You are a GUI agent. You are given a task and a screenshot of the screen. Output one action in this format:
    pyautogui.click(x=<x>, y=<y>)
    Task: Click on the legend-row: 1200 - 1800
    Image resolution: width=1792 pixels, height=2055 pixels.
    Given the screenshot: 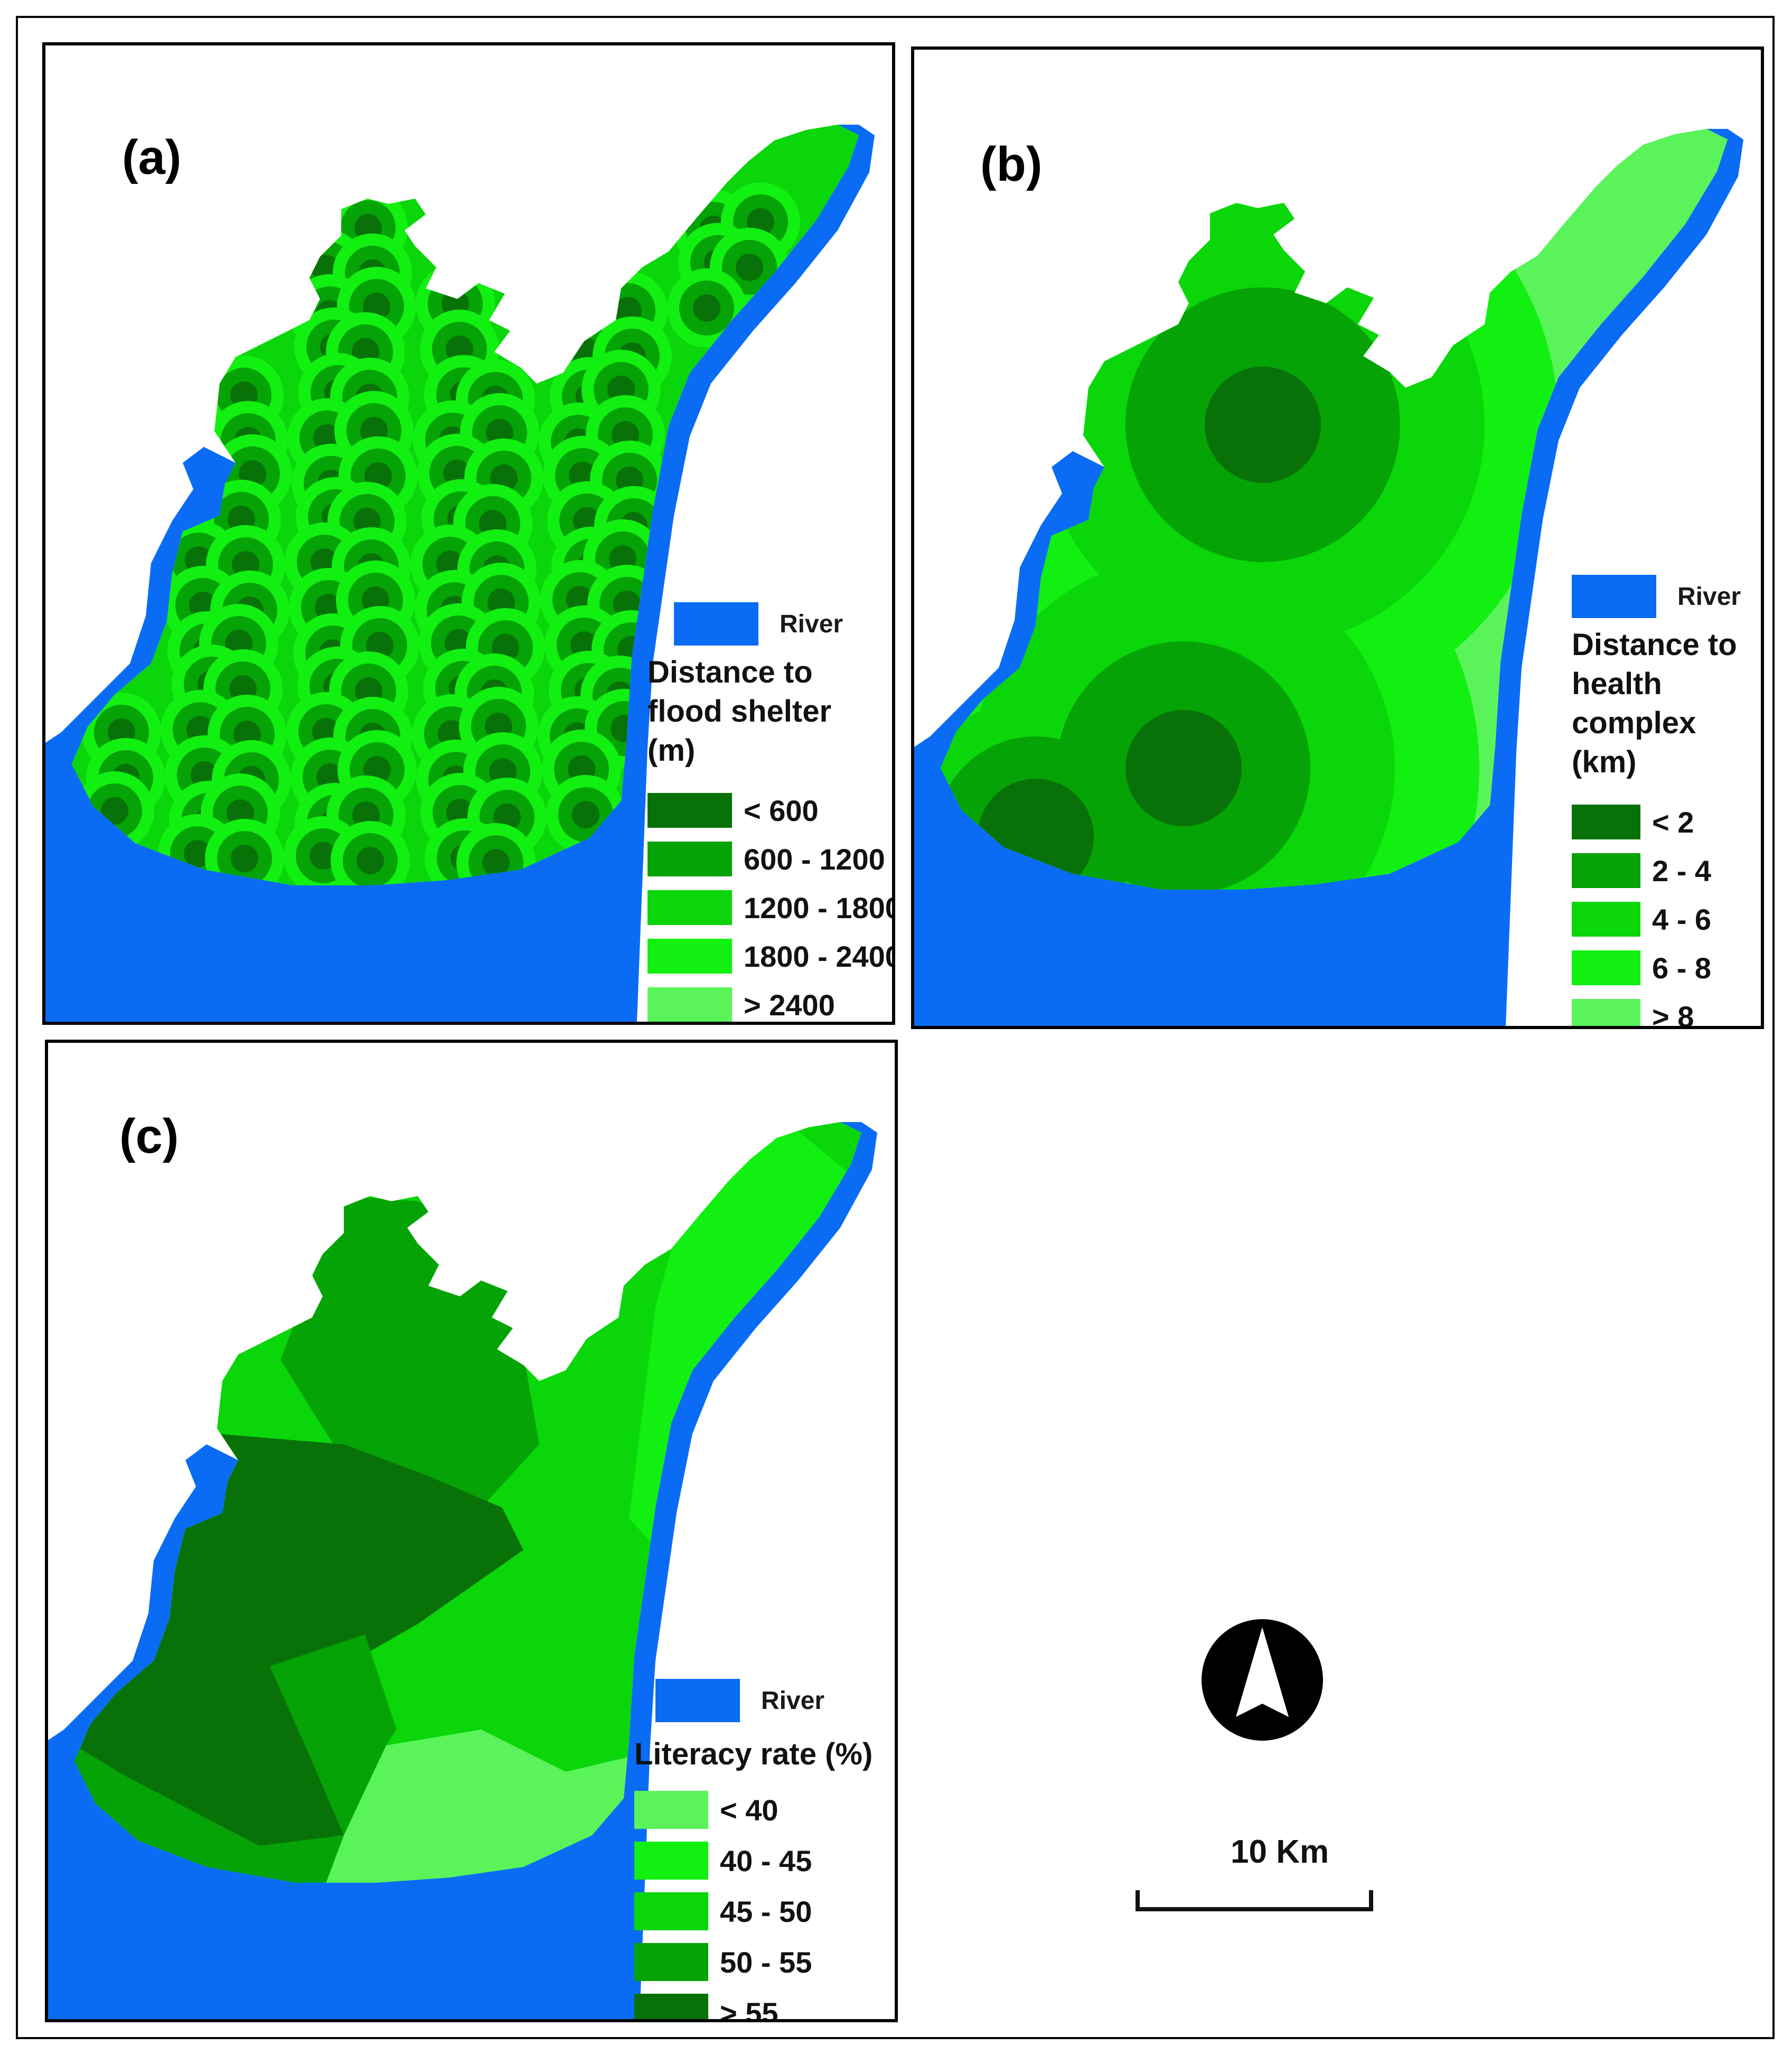 What is the action you would take?
    pyautogui.click(x=771, y=907)
    